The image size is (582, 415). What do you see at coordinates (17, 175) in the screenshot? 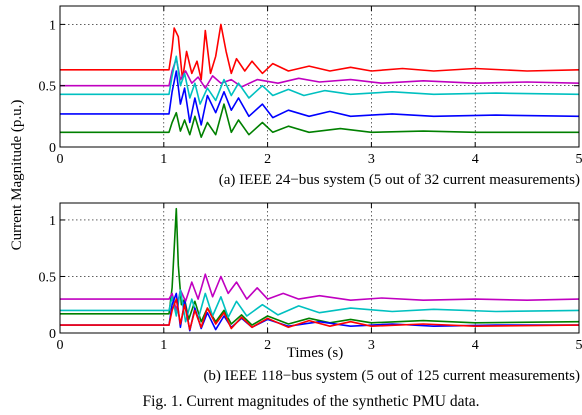
I see `y-axis-label: Current Magnitude (p.u.)` at bounding box center [17, 175].